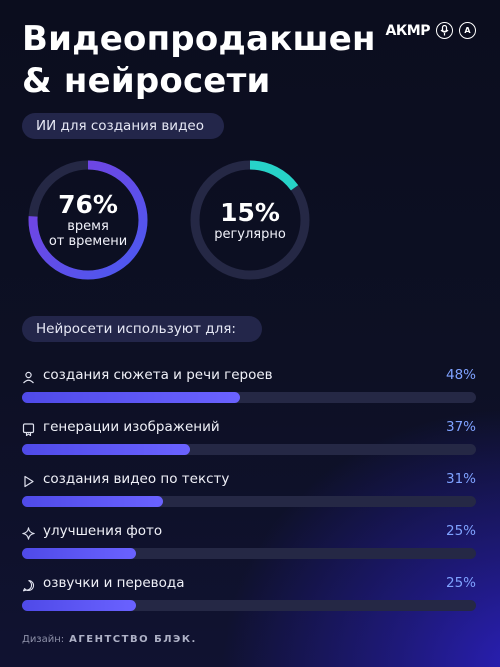  Describe the element at coordinates (88, 241) in the screenshot. I see `stat-caption-time-2: от времени` at that location.